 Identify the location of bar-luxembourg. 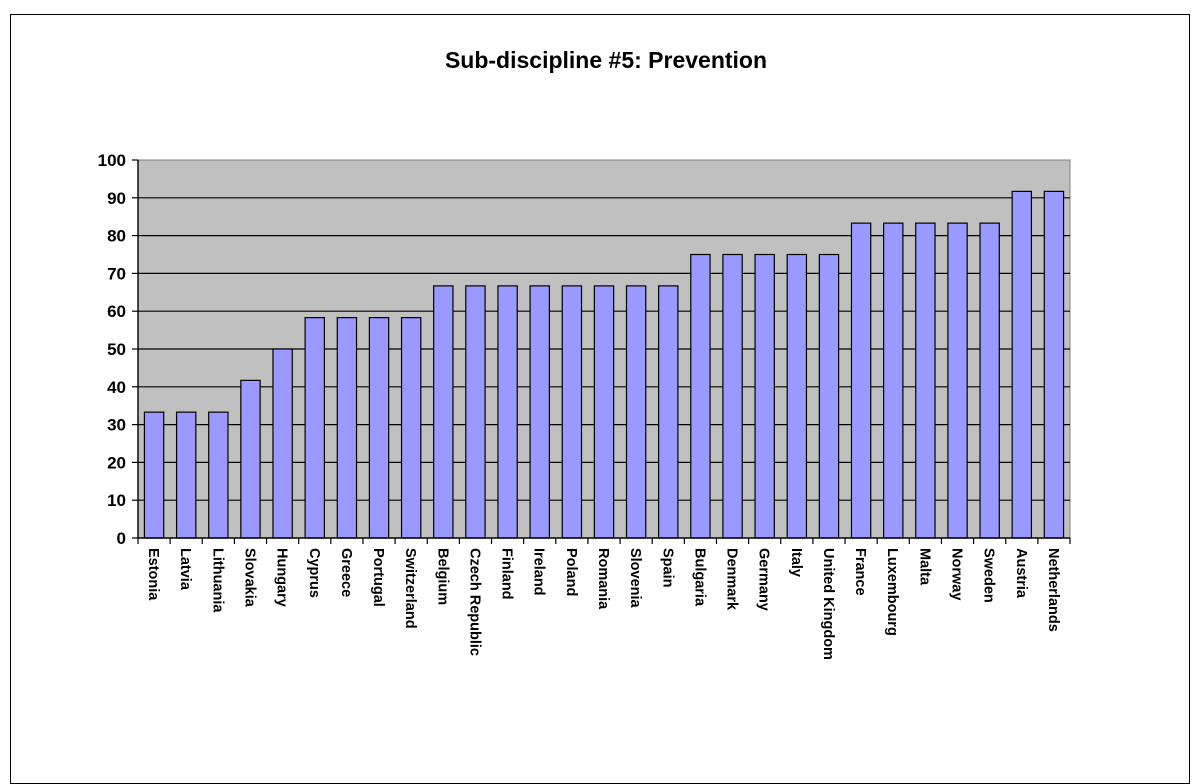
(893, 380).